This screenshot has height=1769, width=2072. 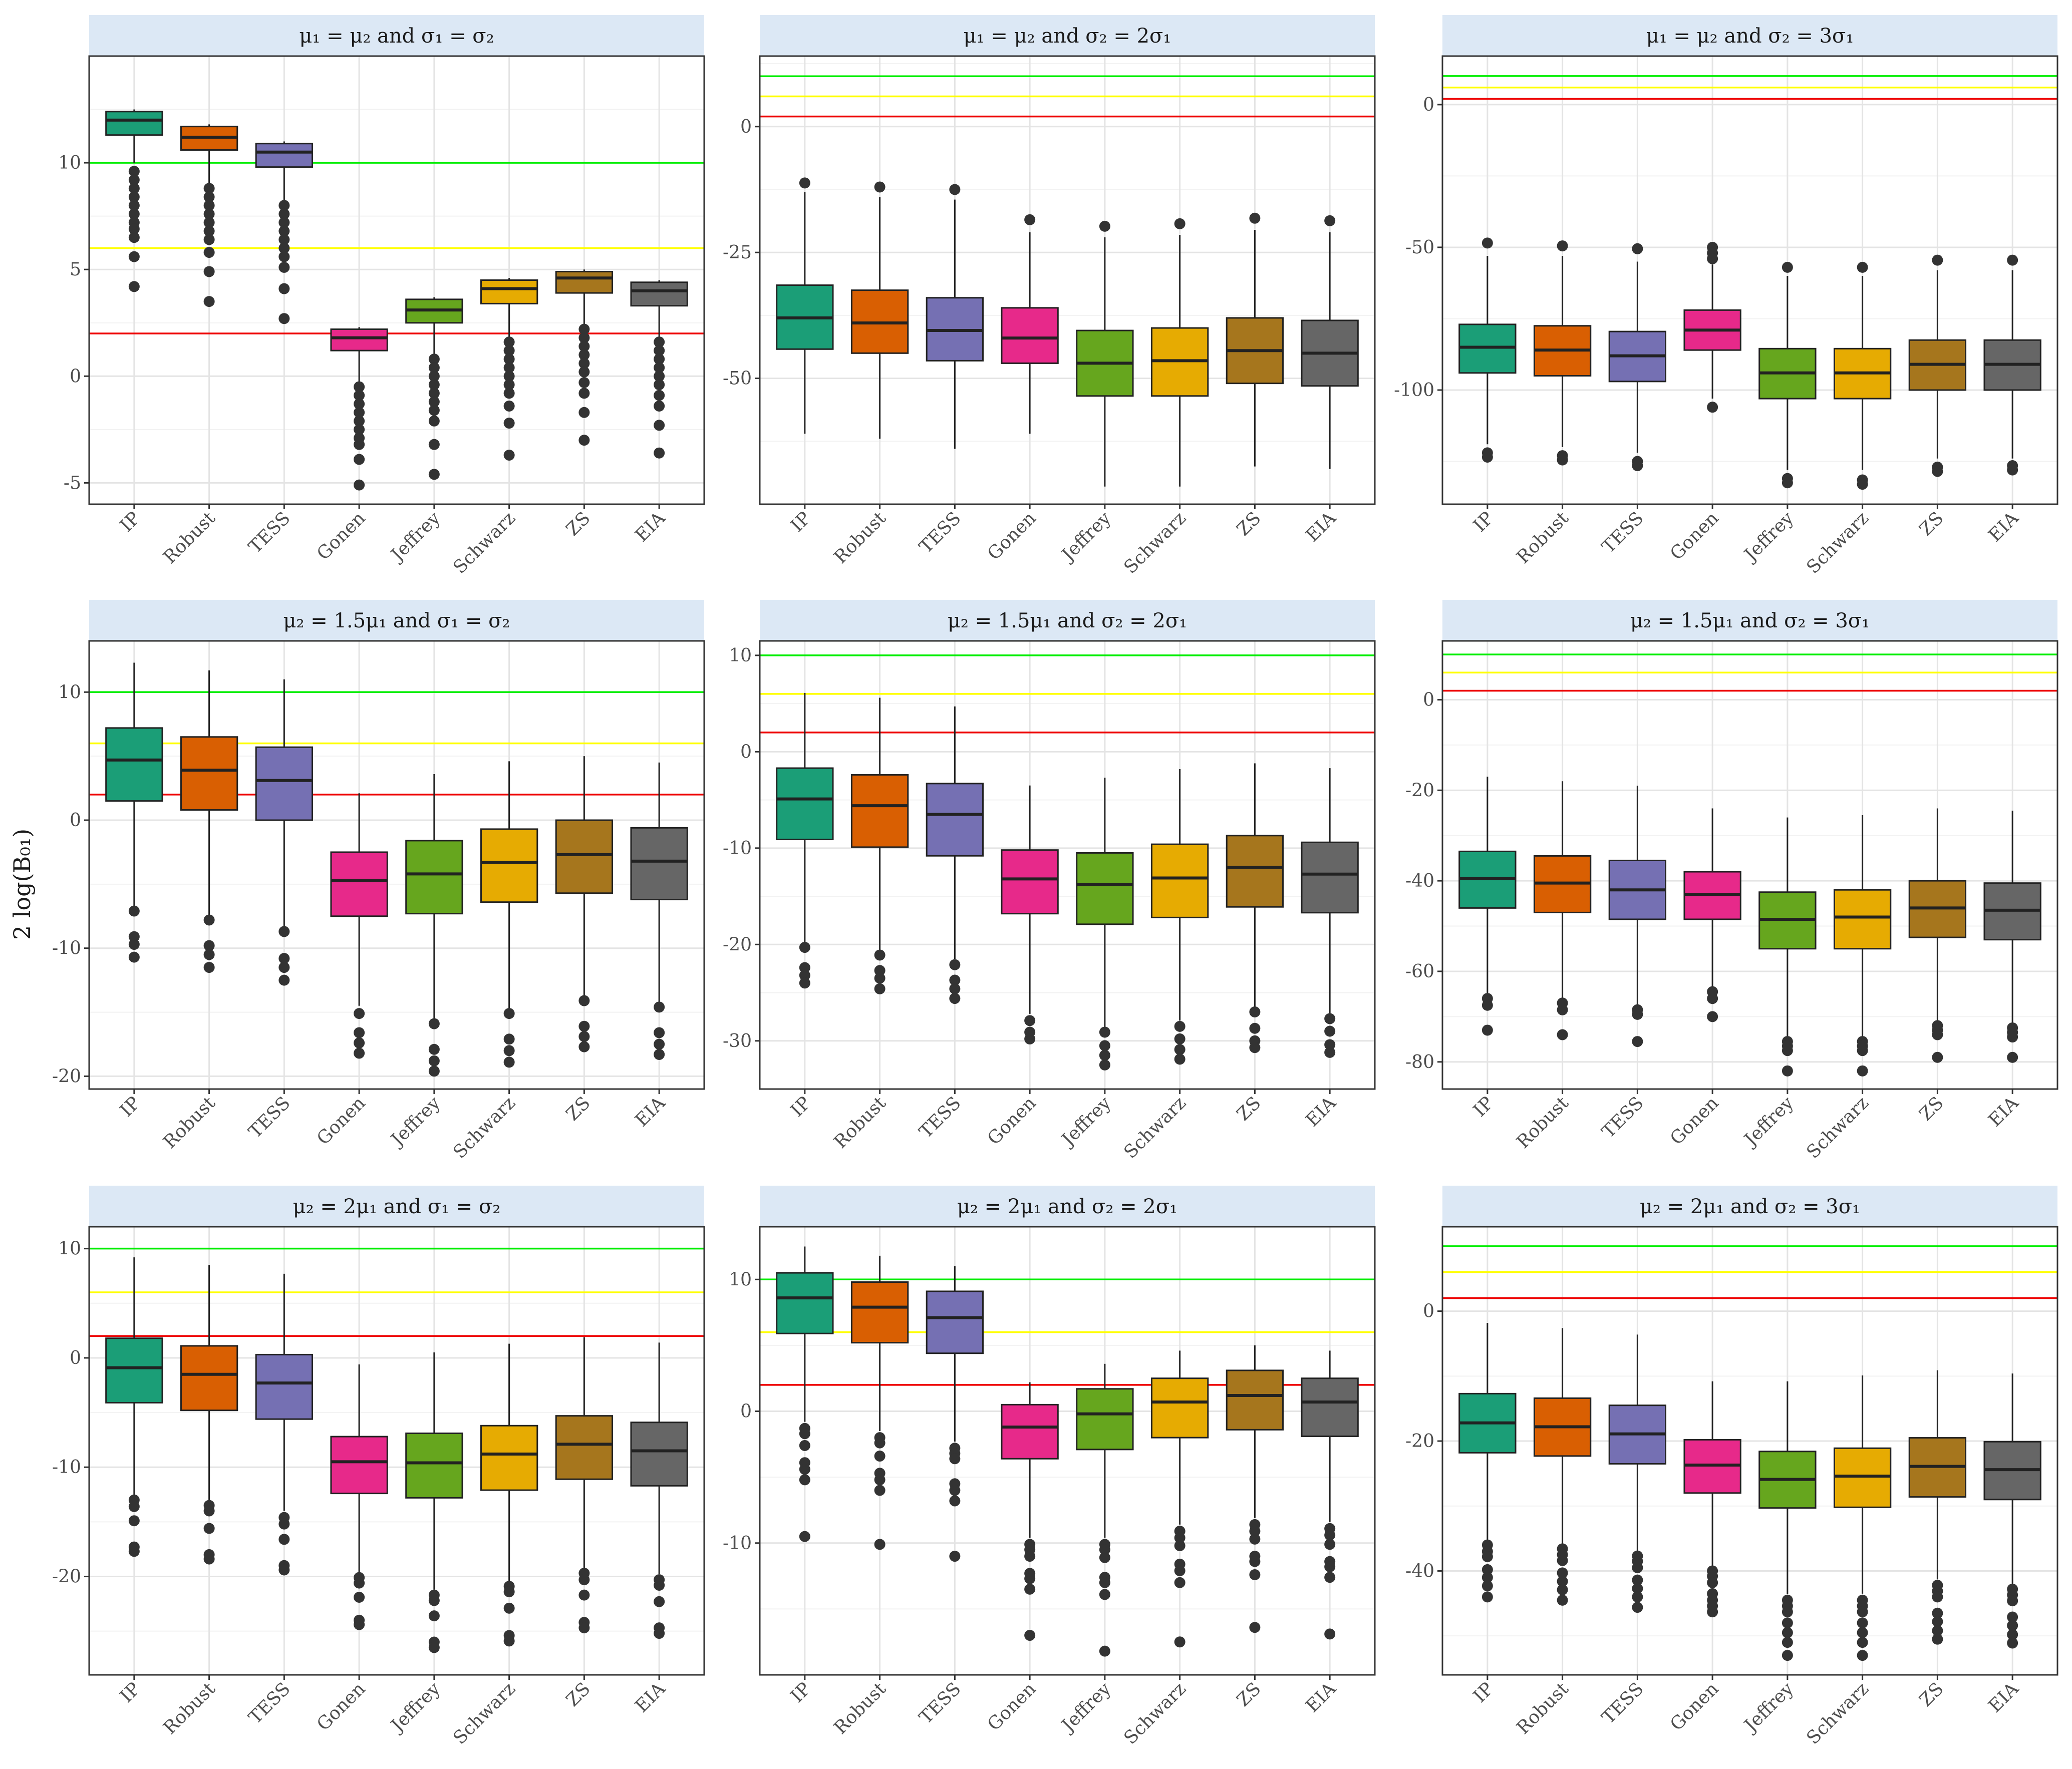 What do you see at coordinates (1067, 280) in the screenshot?
I see `plot-area` at bounding box center [1067, 280].